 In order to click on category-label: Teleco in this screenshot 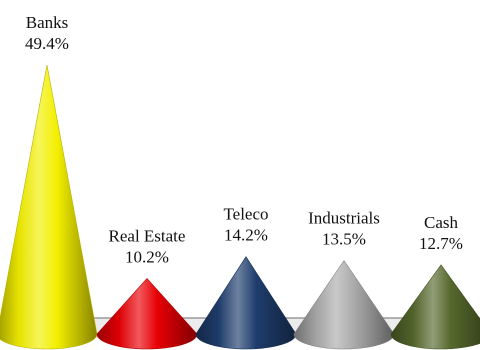, I will do `click(245, 214)`.